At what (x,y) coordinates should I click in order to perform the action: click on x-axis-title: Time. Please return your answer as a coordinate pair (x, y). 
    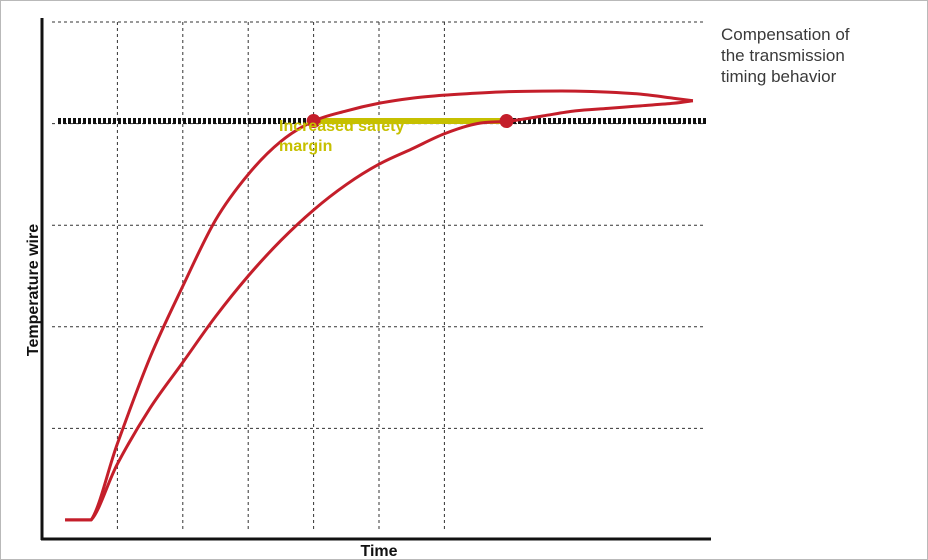
    Looking at the image, I should click on (378, 551).